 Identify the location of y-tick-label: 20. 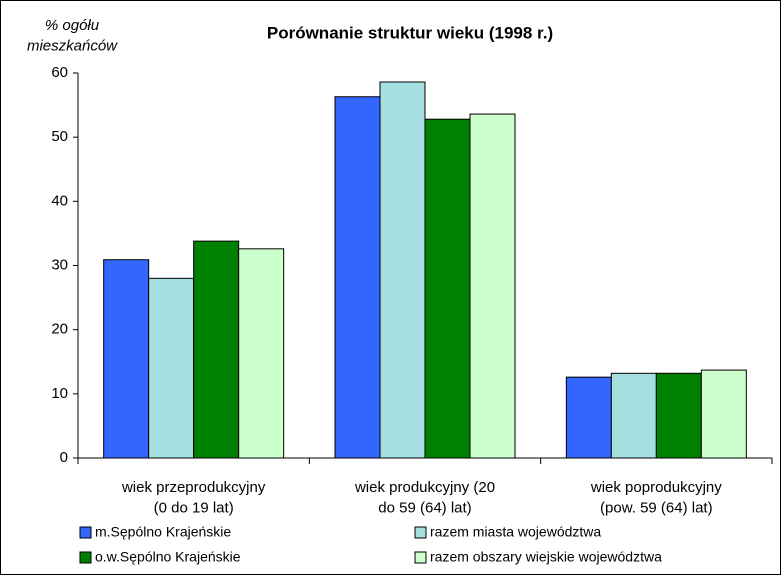
(59, 329).